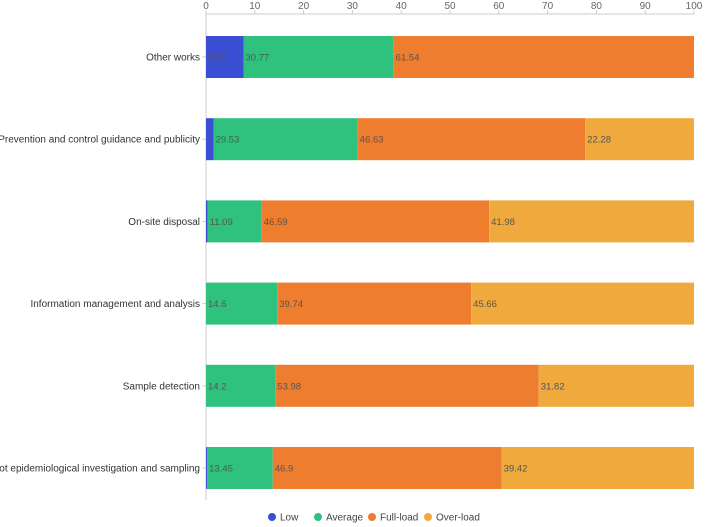 The image size is (708, 527). What do you see at coordinates (694, 6) in the screenshot?
I see `x-tick-label: 100` at bounding box center [694, 6].